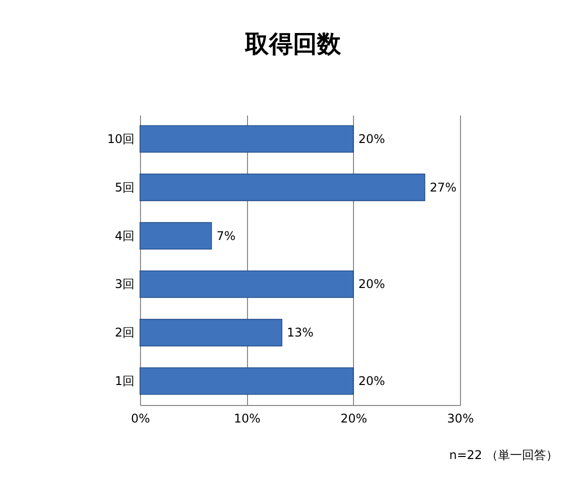  I want to click on data-label: 7%, so click(226, 235).